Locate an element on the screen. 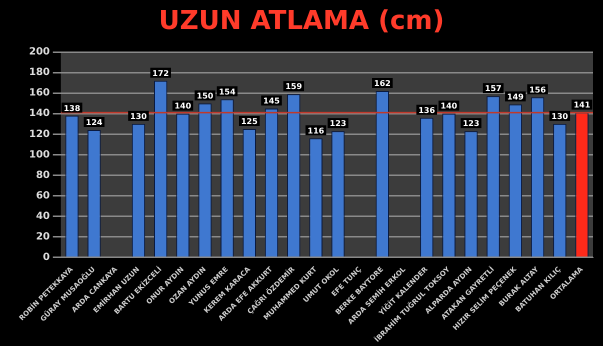  data-label: 136 is located at coordinates (427, 110).